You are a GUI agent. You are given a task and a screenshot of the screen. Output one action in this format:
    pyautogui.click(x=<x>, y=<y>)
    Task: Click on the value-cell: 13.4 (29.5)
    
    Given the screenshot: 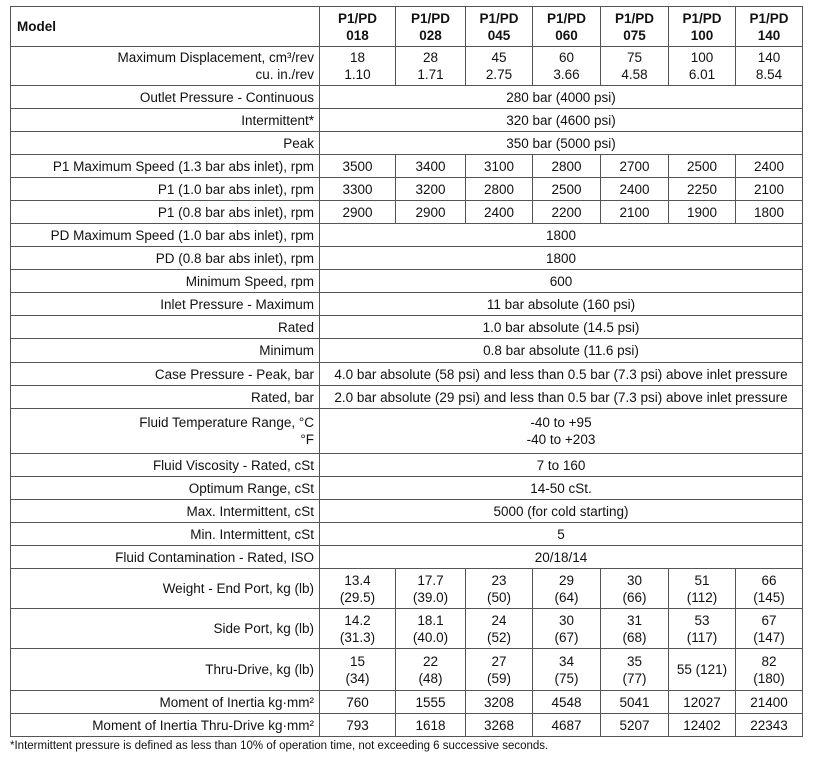 What is the action you would take?
    pyautogui.click(x=357, y=588)
    